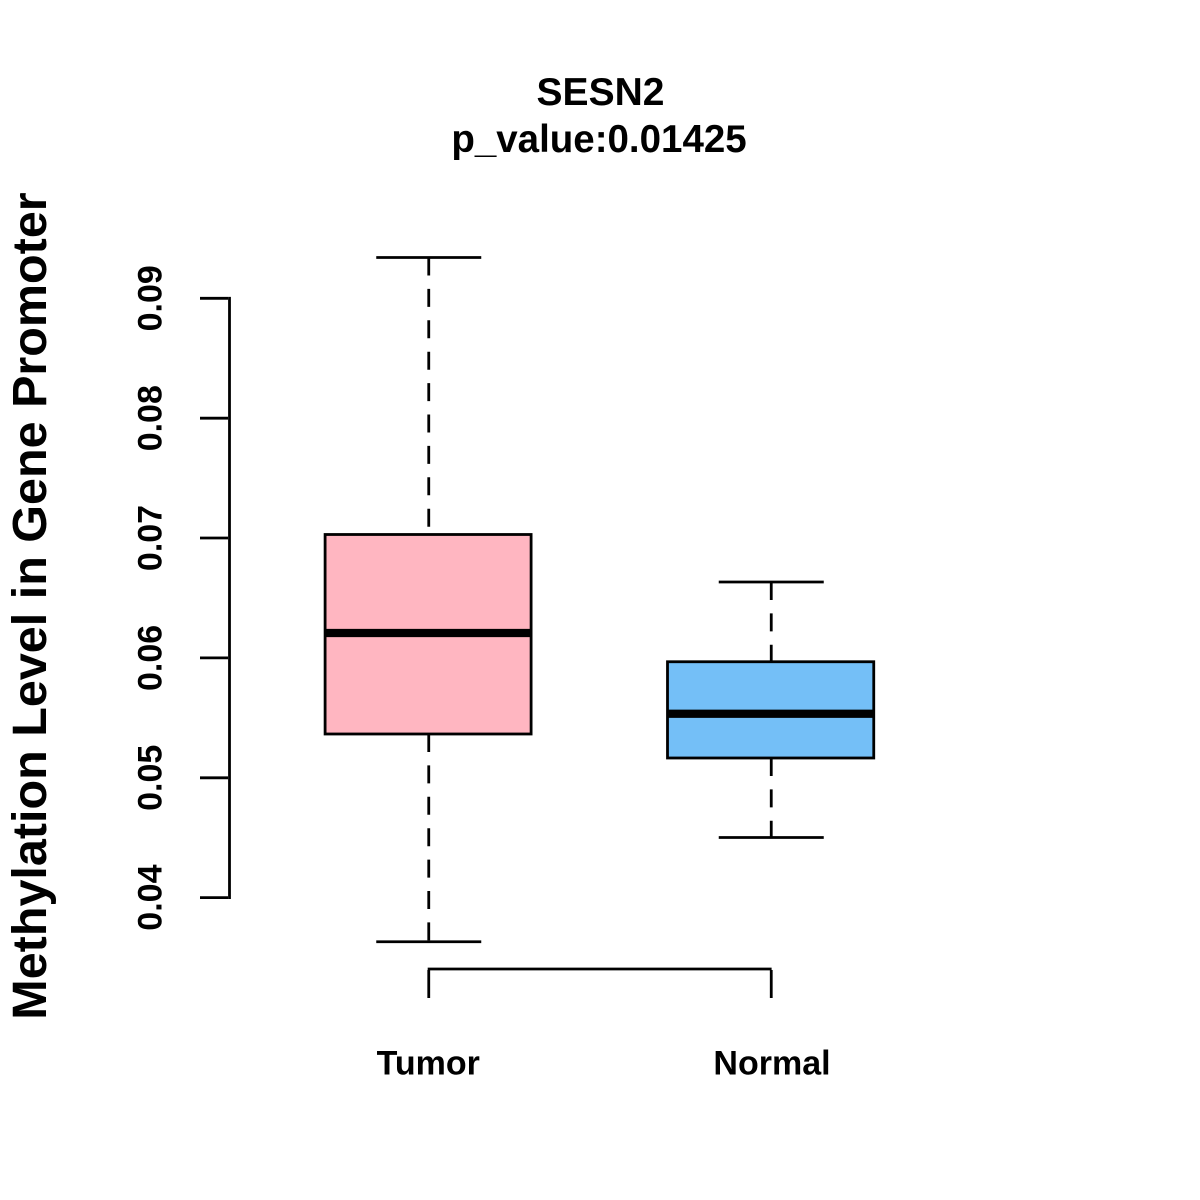 The height and width of the screenshot is (1200, 1200). I want to click on svg-text: 0.07, so click(151, 538).